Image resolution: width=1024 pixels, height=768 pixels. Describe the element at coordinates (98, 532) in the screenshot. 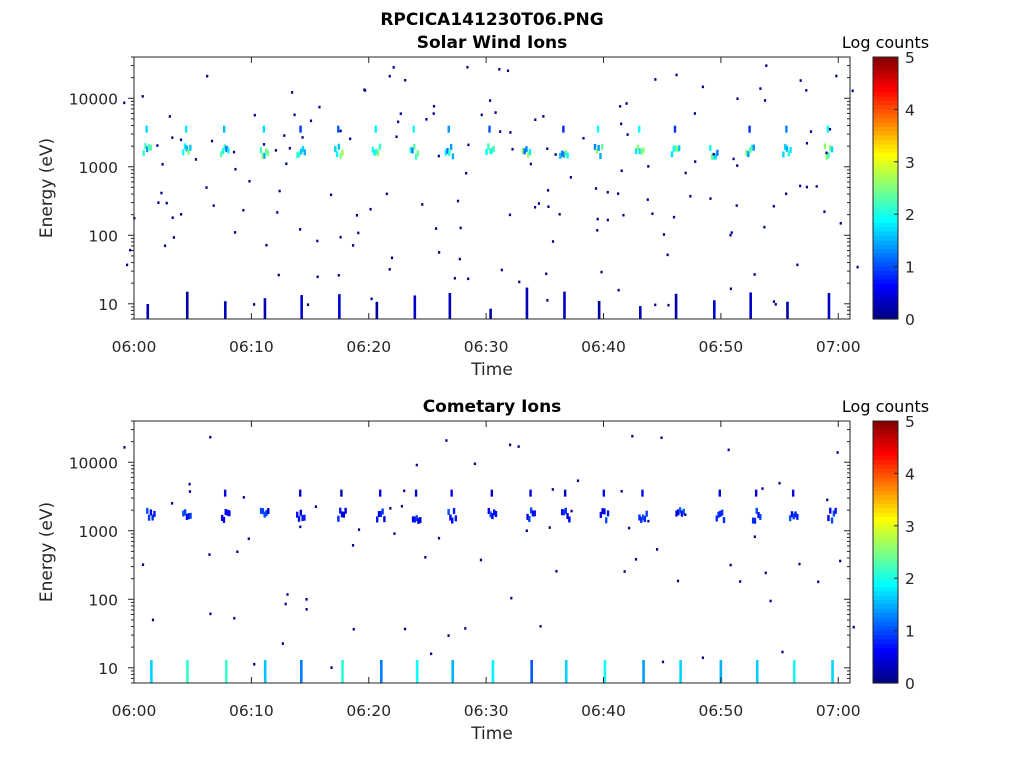

I see `y-tick-label: 1000` at that location.